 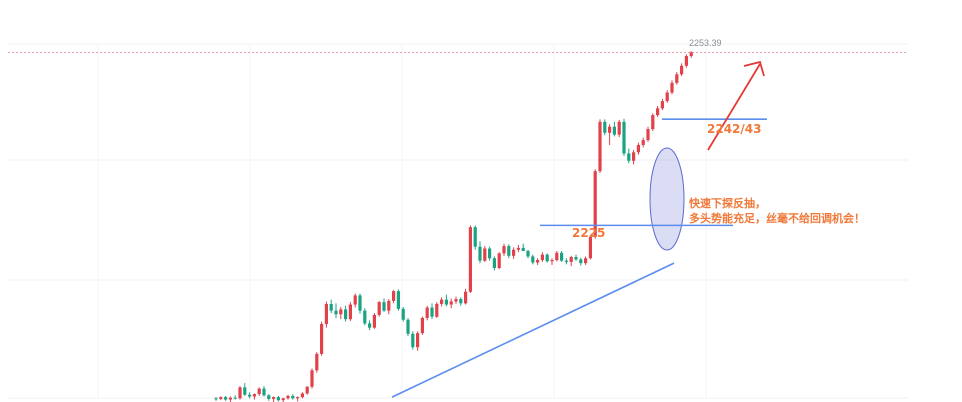 What do you see at coordinates (705, 43) in the screenshot?
I see `current-price-label: 2253.39` at bounding box center [705, 43].